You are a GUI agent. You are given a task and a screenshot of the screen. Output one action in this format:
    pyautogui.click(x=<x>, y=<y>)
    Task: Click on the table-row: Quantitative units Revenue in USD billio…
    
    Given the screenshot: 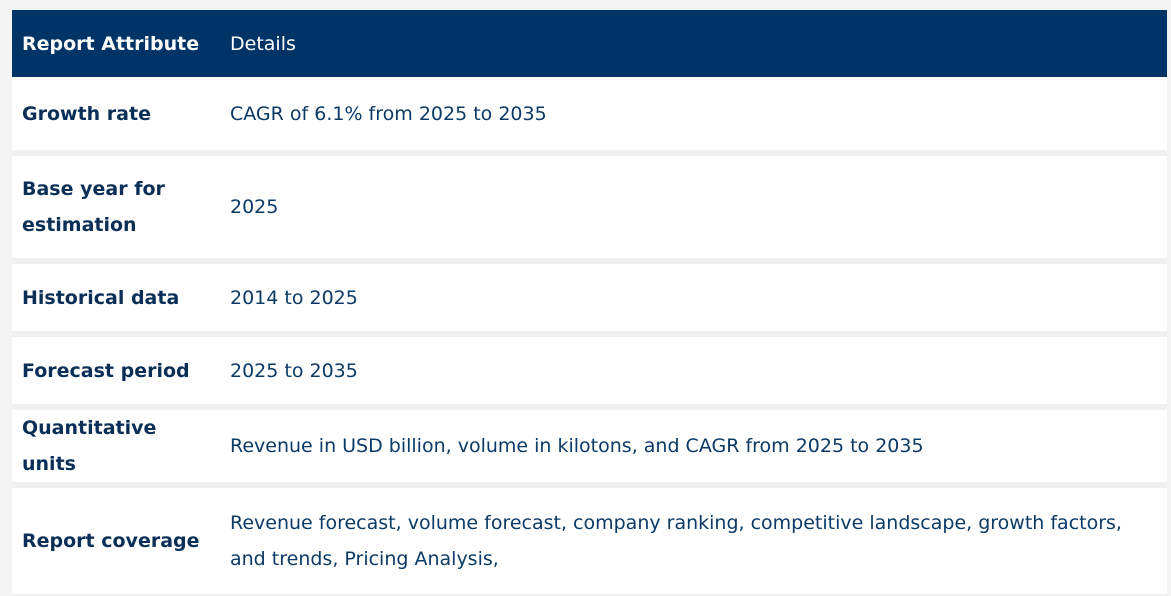 What is the action you would take?
    pyautogui.click(x=589, y=449)
    